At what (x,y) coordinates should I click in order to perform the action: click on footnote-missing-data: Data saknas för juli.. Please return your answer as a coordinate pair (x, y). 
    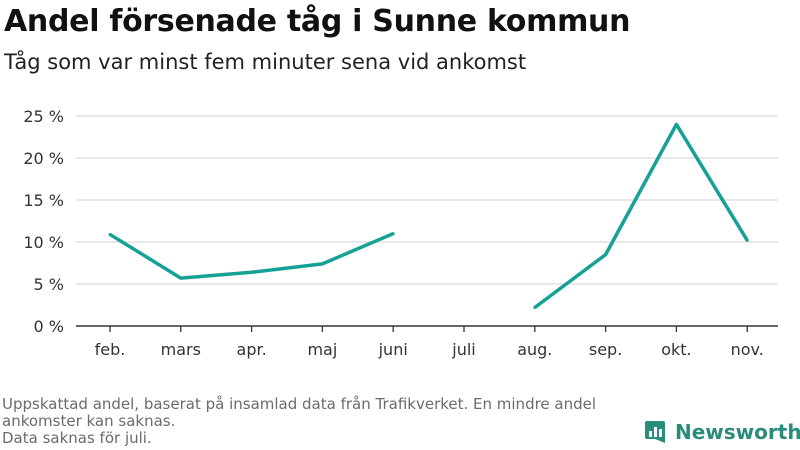
    Looking at the image, I should click on (77, 438).